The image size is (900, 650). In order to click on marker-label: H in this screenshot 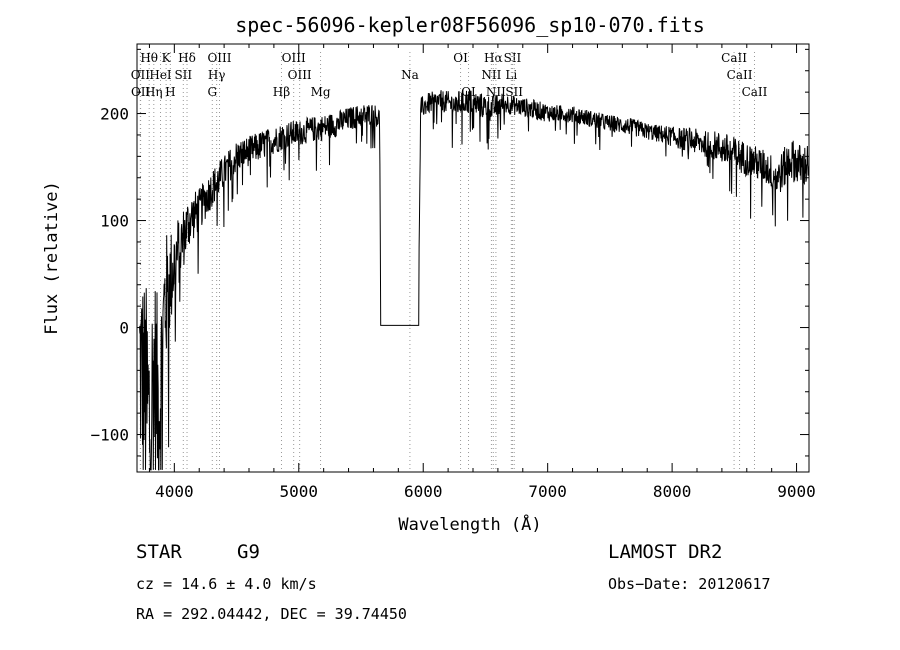, I will do `click(170, 92)`.